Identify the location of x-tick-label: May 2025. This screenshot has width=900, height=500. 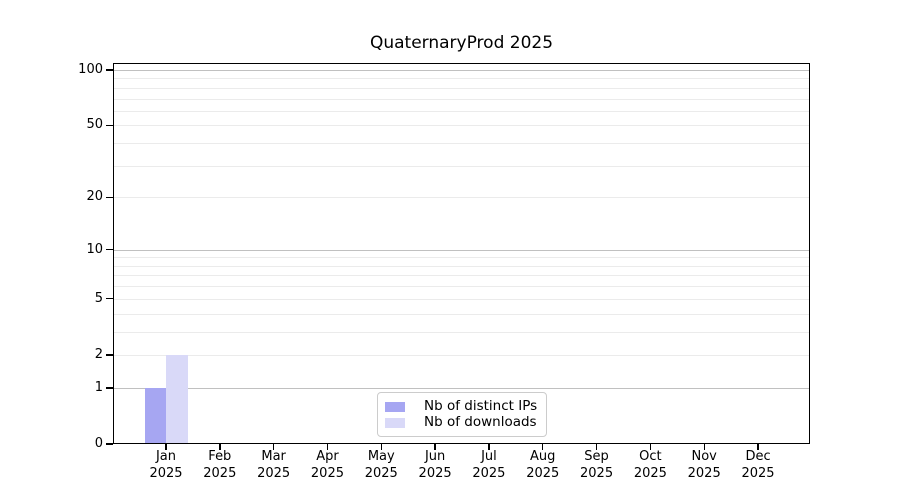
(381, 465).